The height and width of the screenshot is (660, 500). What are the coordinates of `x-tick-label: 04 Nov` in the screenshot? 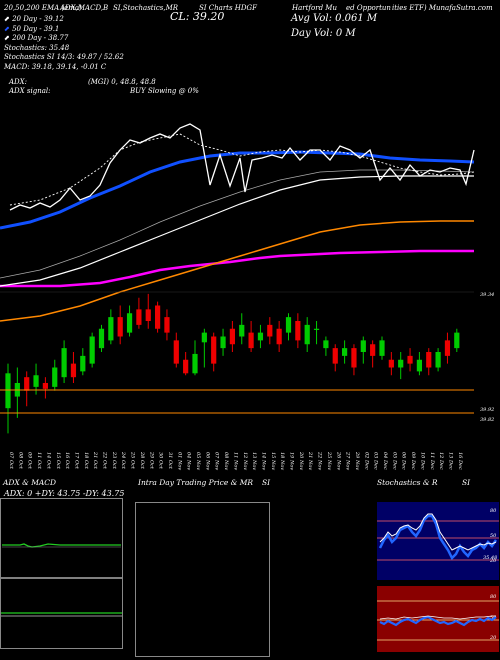 It's located at (189, 461).